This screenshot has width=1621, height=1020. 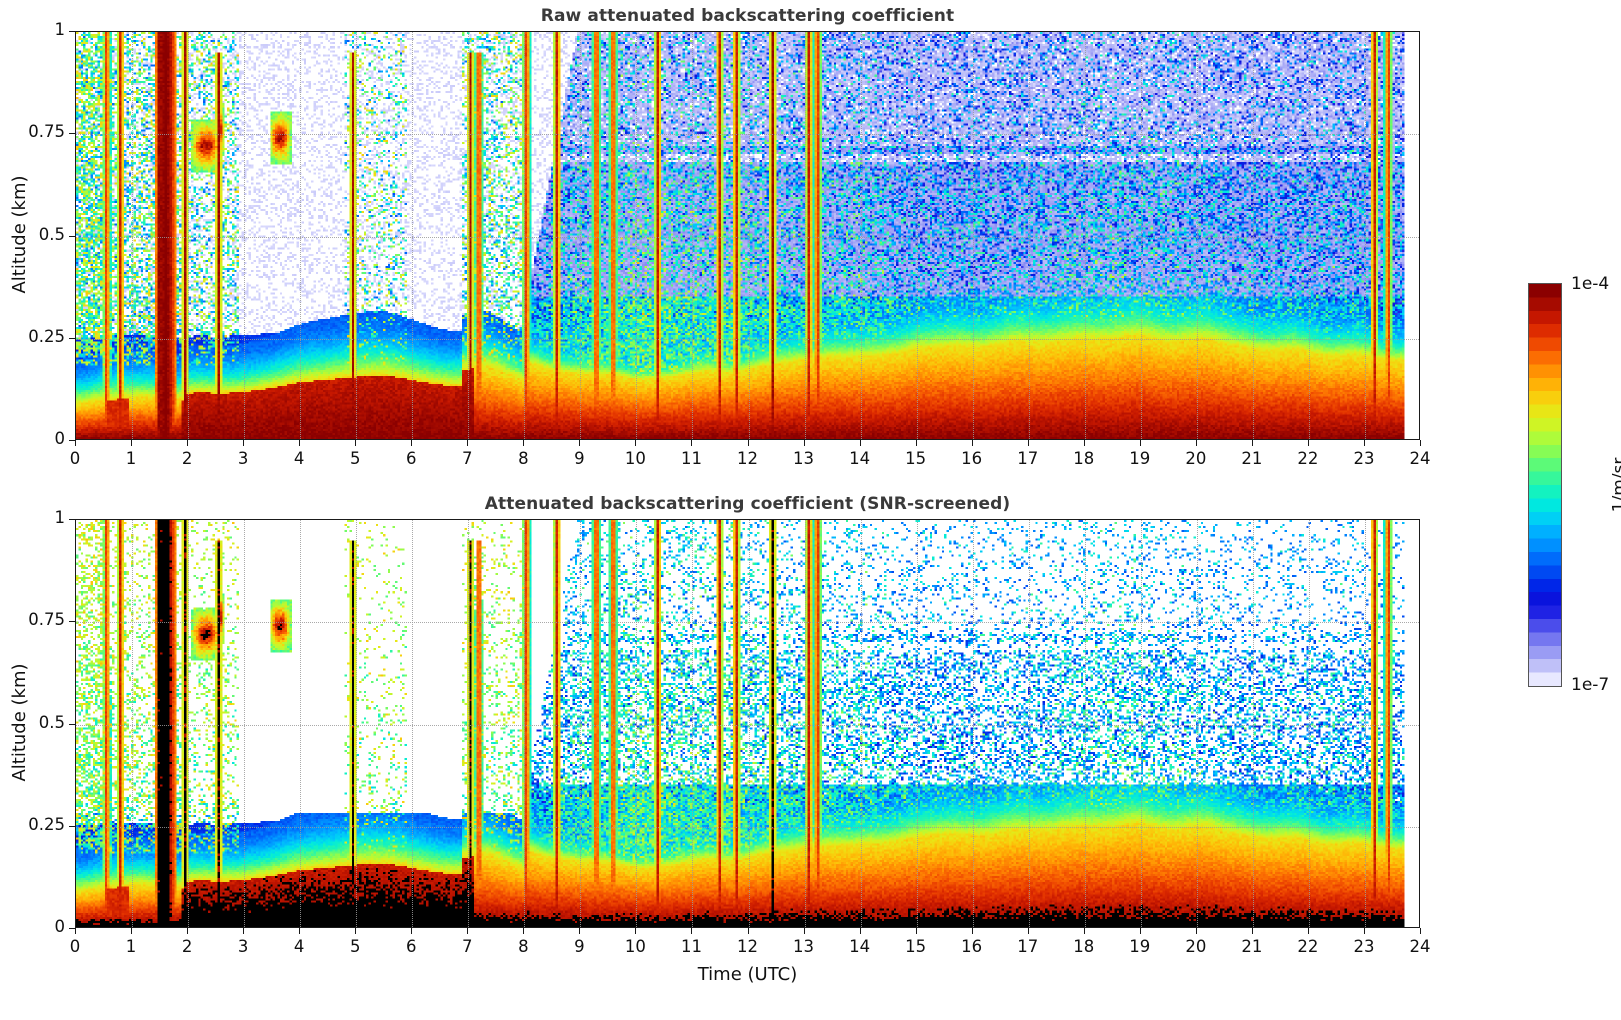 What do you see at coordinates (1252, 946) in the screenshot?
I see `x-axis-tick-label: 21` at bounding box center [1252, 946].